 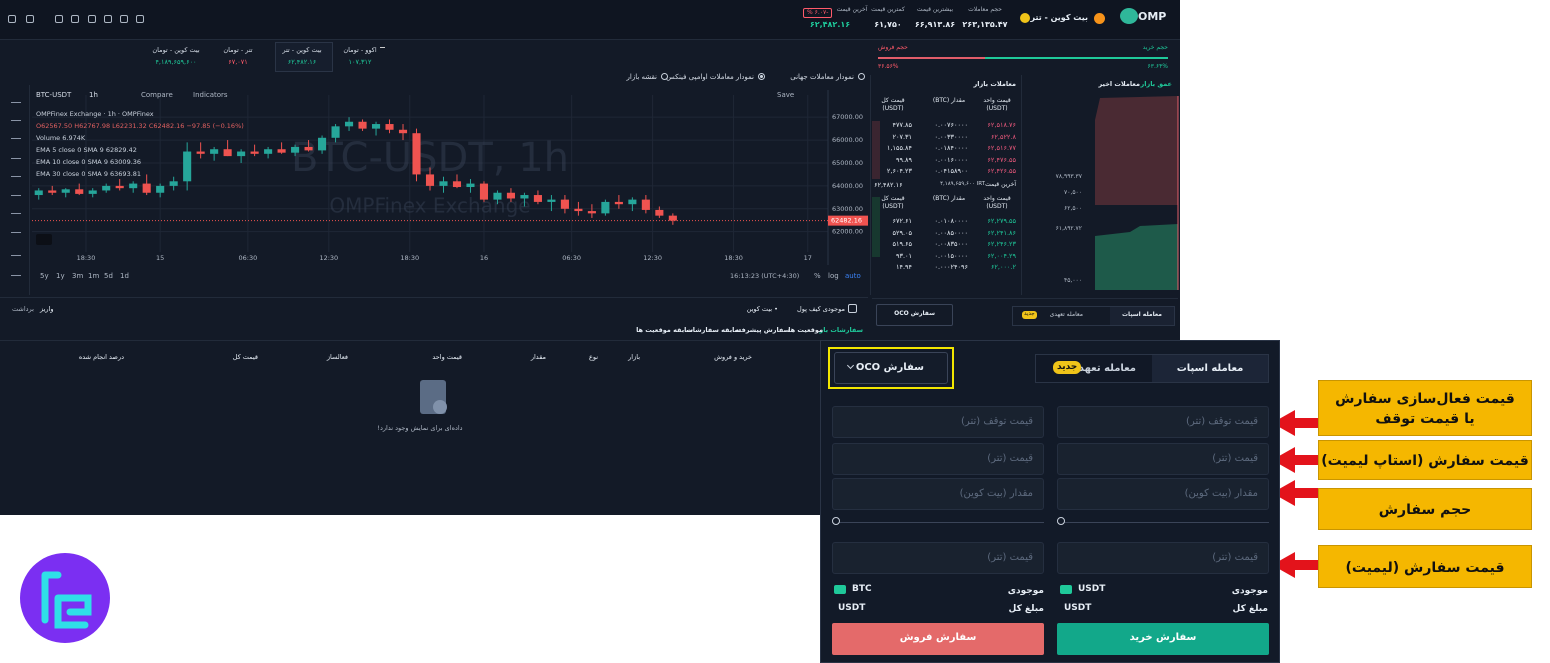 I want to click on order-type-select, so click(x=891, y=368).